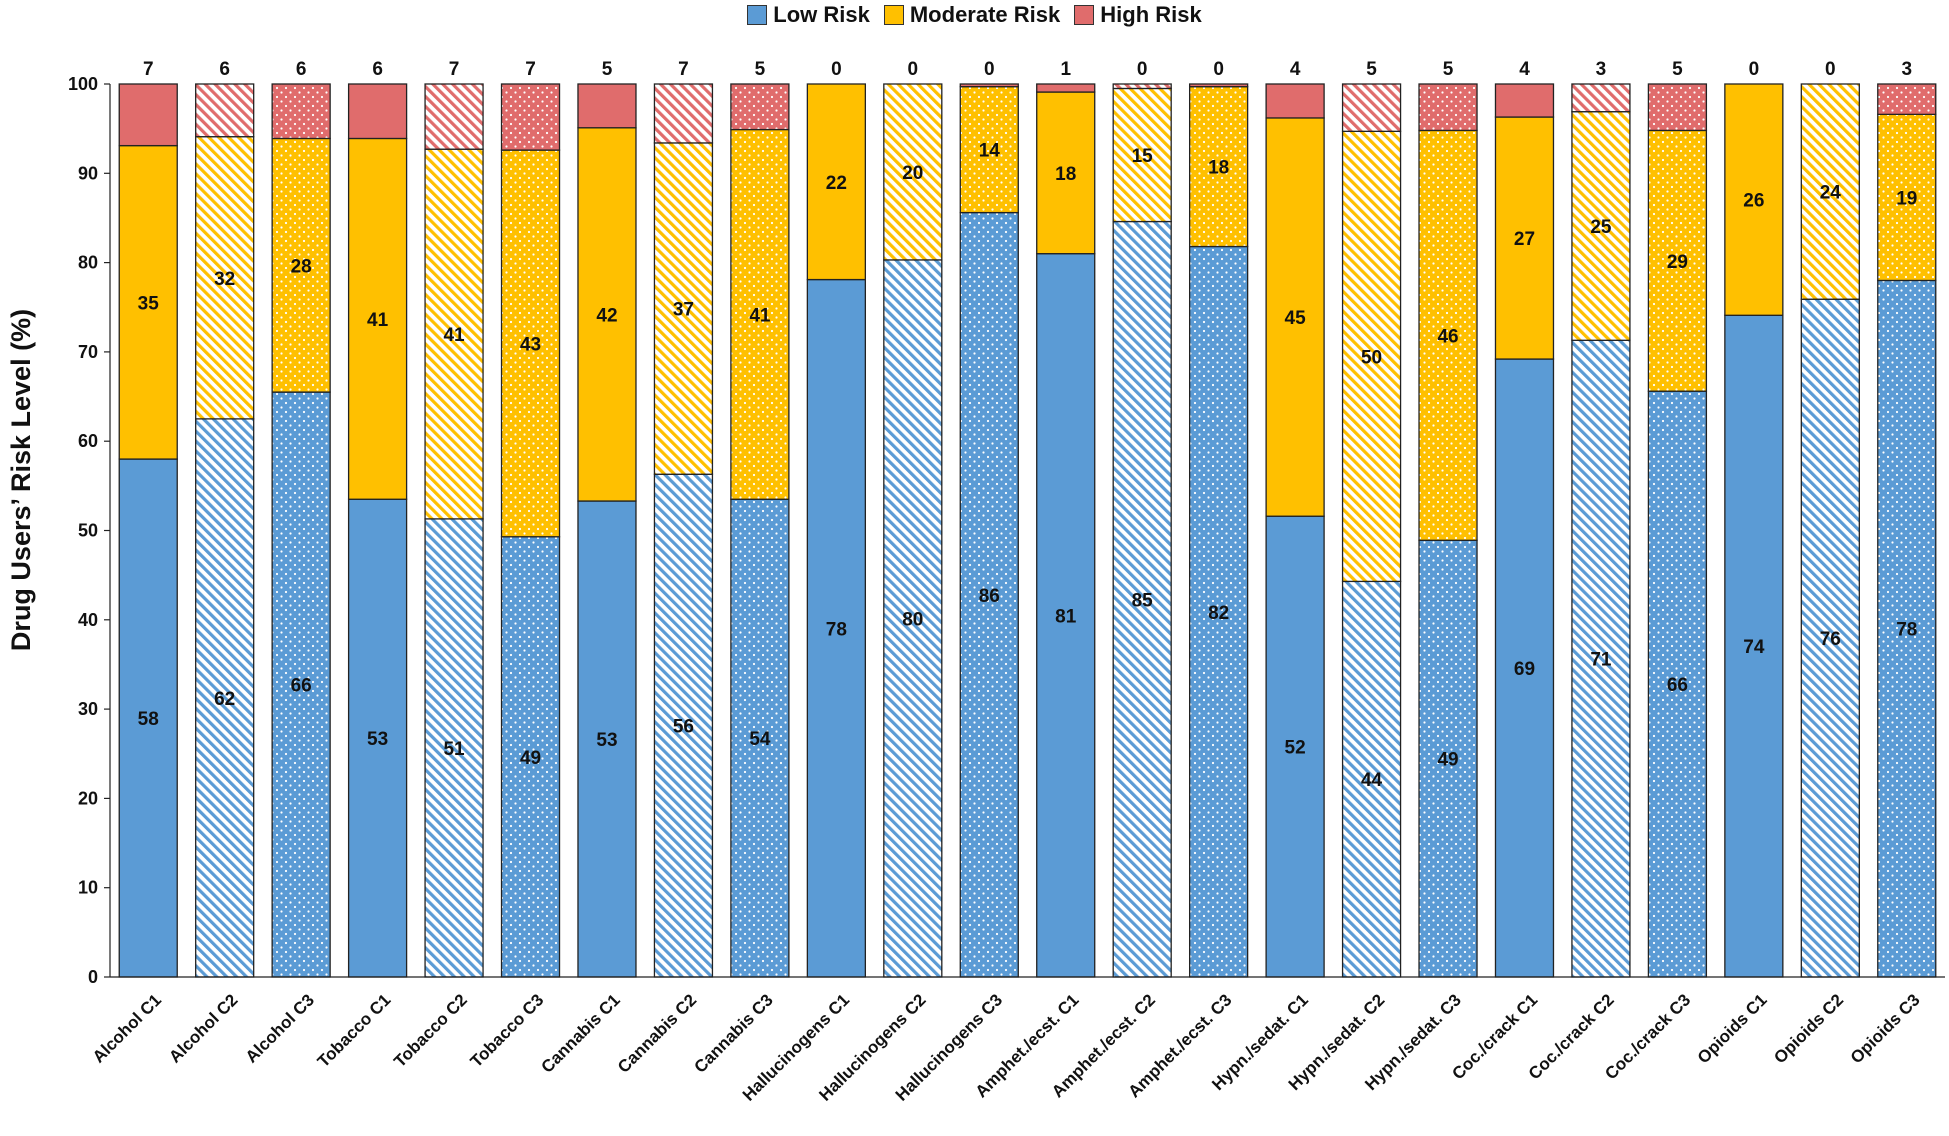 The width and height of the screenshot is (1949, 1136). I want to click on y-tick-label: 50, so click(88, 531).